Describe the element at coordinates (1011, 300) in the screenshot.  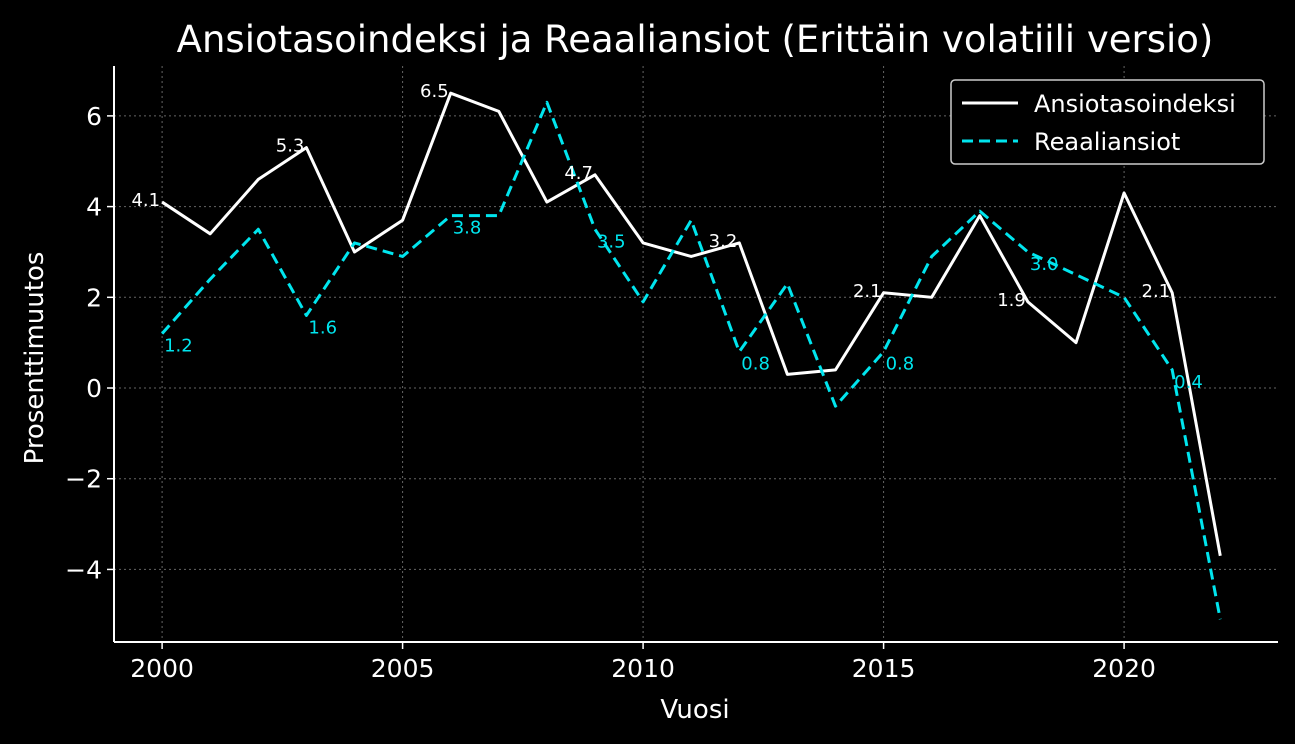
I see `data-label: 1.9` at that location.